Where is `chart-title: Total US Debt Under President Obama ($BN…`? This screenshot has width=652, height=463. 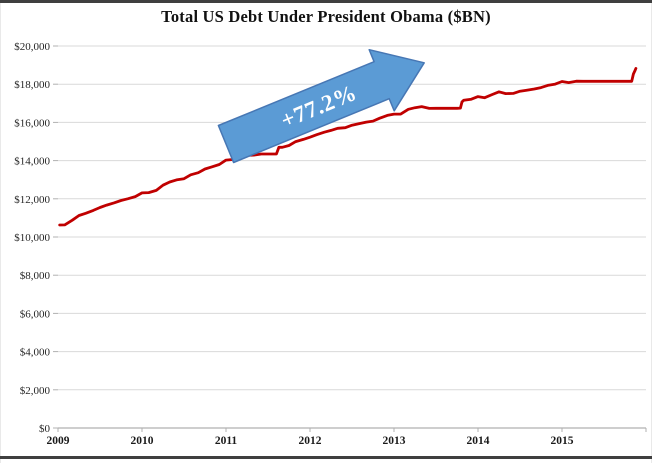
chart-title: Total US Debt Under President Obama ($BN… is located at coordinates (326, 16).